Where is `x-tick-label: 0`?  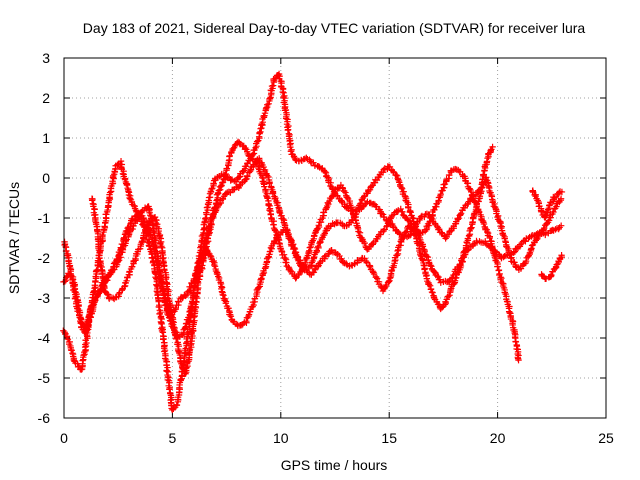 x-tick-label: 0 is located at coordinates (64, 438).